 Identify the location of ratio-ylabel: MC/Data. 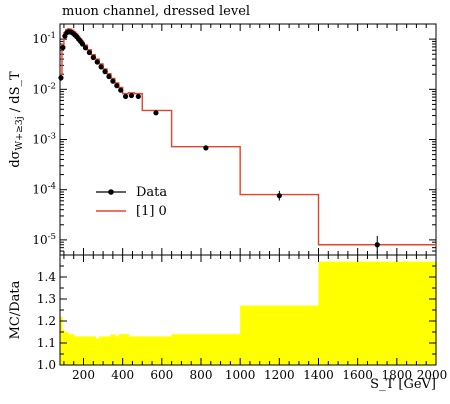
(15, 309).